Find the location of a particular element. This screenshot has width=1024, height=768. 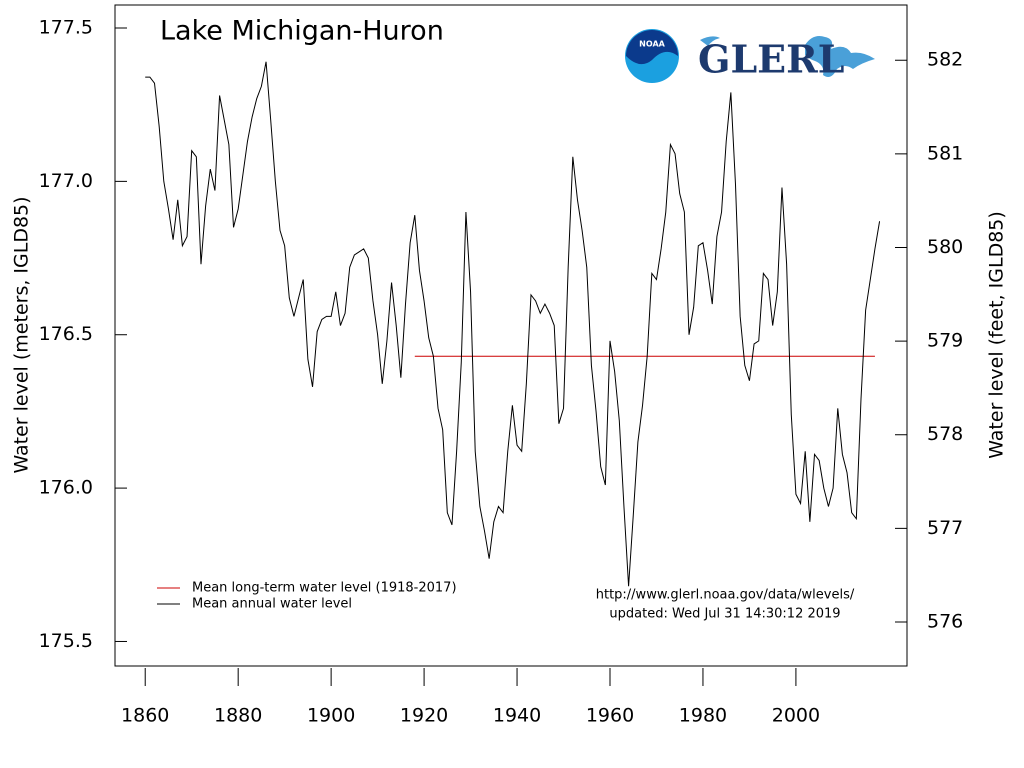

y2-tick-label: 577 is located at coordinates (945, 528).